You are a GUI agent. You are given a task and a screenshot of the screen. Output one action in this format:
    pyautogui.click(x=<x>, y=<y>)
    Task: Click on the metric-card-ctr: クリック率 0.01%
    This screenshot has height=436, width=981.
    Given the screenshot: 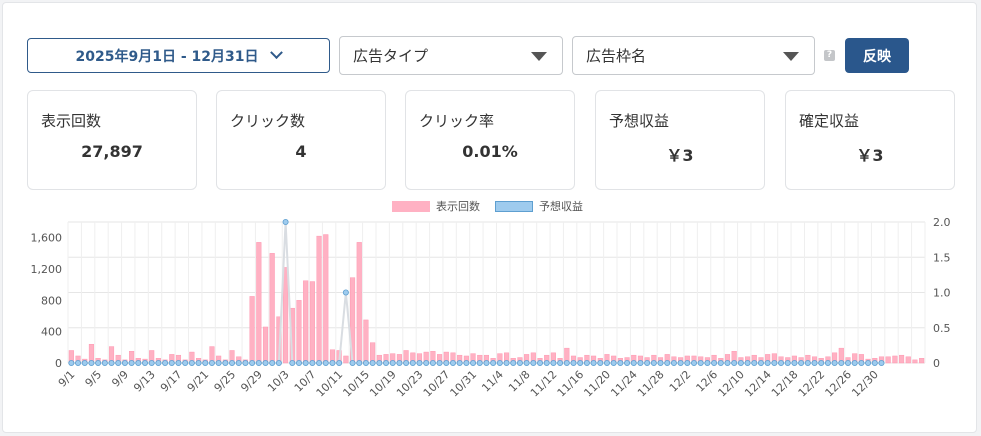 What is the action you would take?
    pyautogui.click(x=490, y=140)
    